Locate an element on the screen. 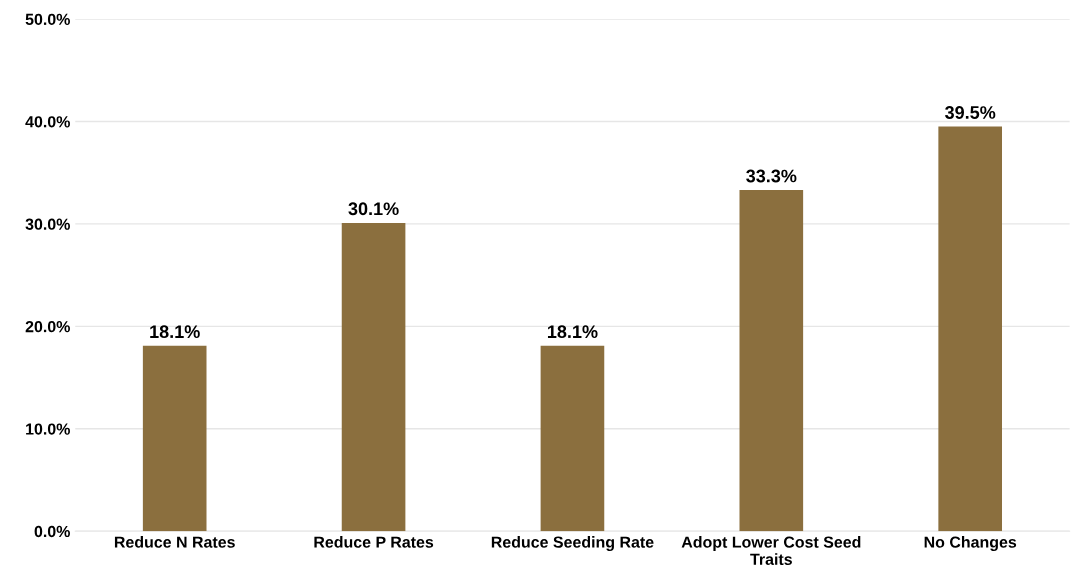 The height and width of the screenshot is (578, 1075). y-tick-label: 40.0% is located at coordinates (47, 122).